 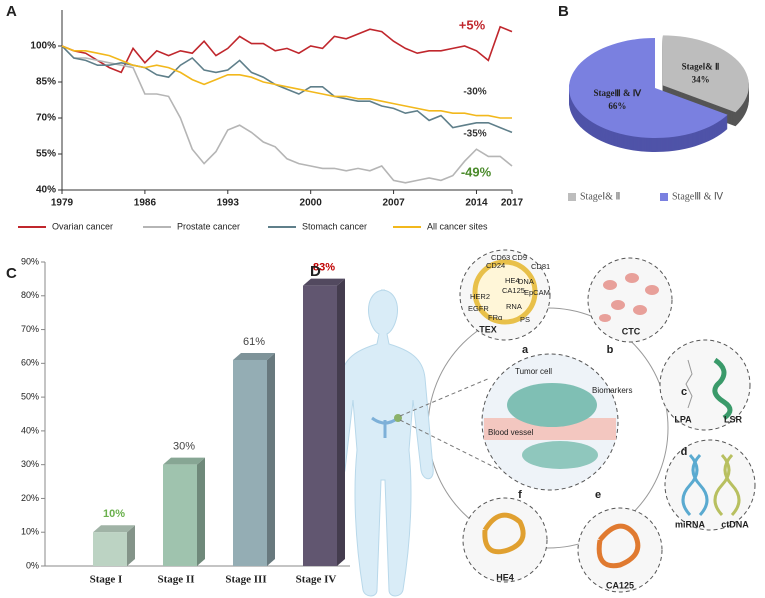 I want to click on panel-sub-label: f, so click(x=520, y=495).